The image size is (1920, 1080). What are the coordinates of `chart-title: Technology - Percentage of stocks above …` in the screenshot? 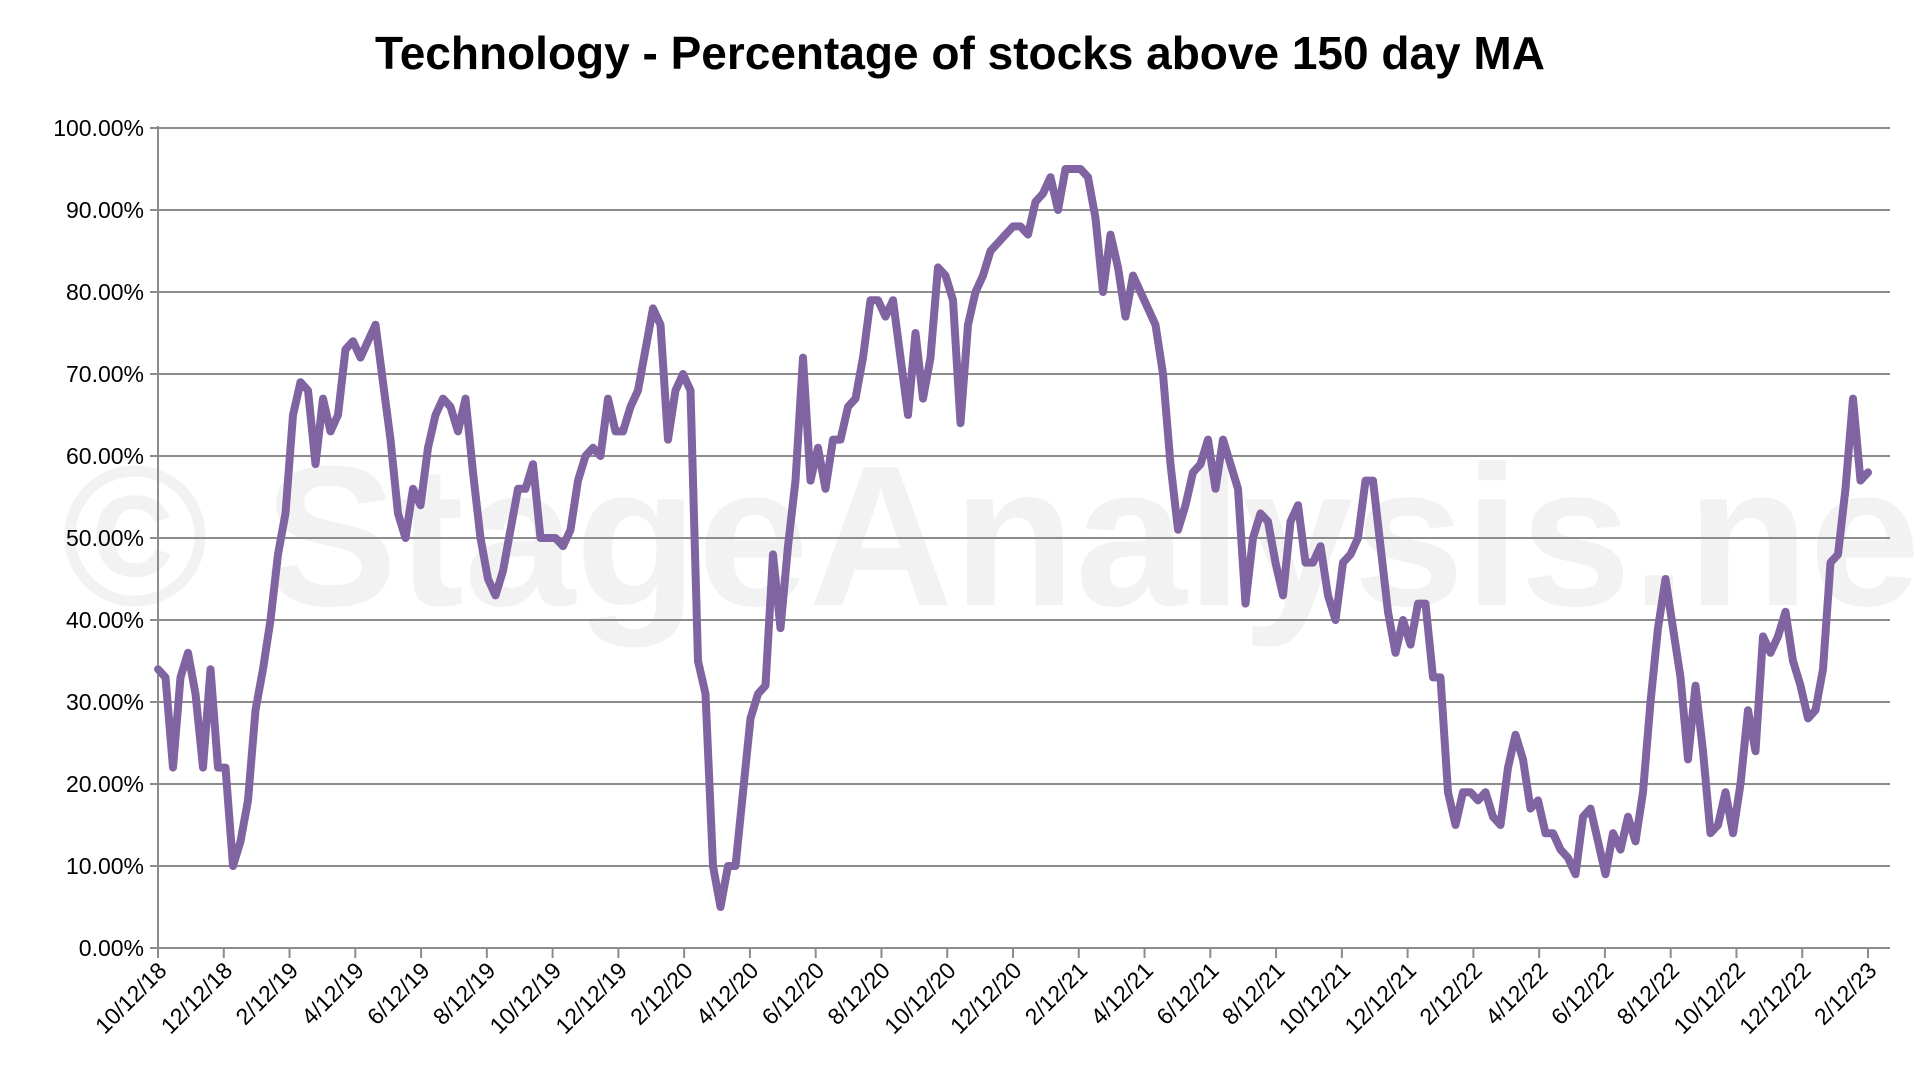 It's located at (960, 53).